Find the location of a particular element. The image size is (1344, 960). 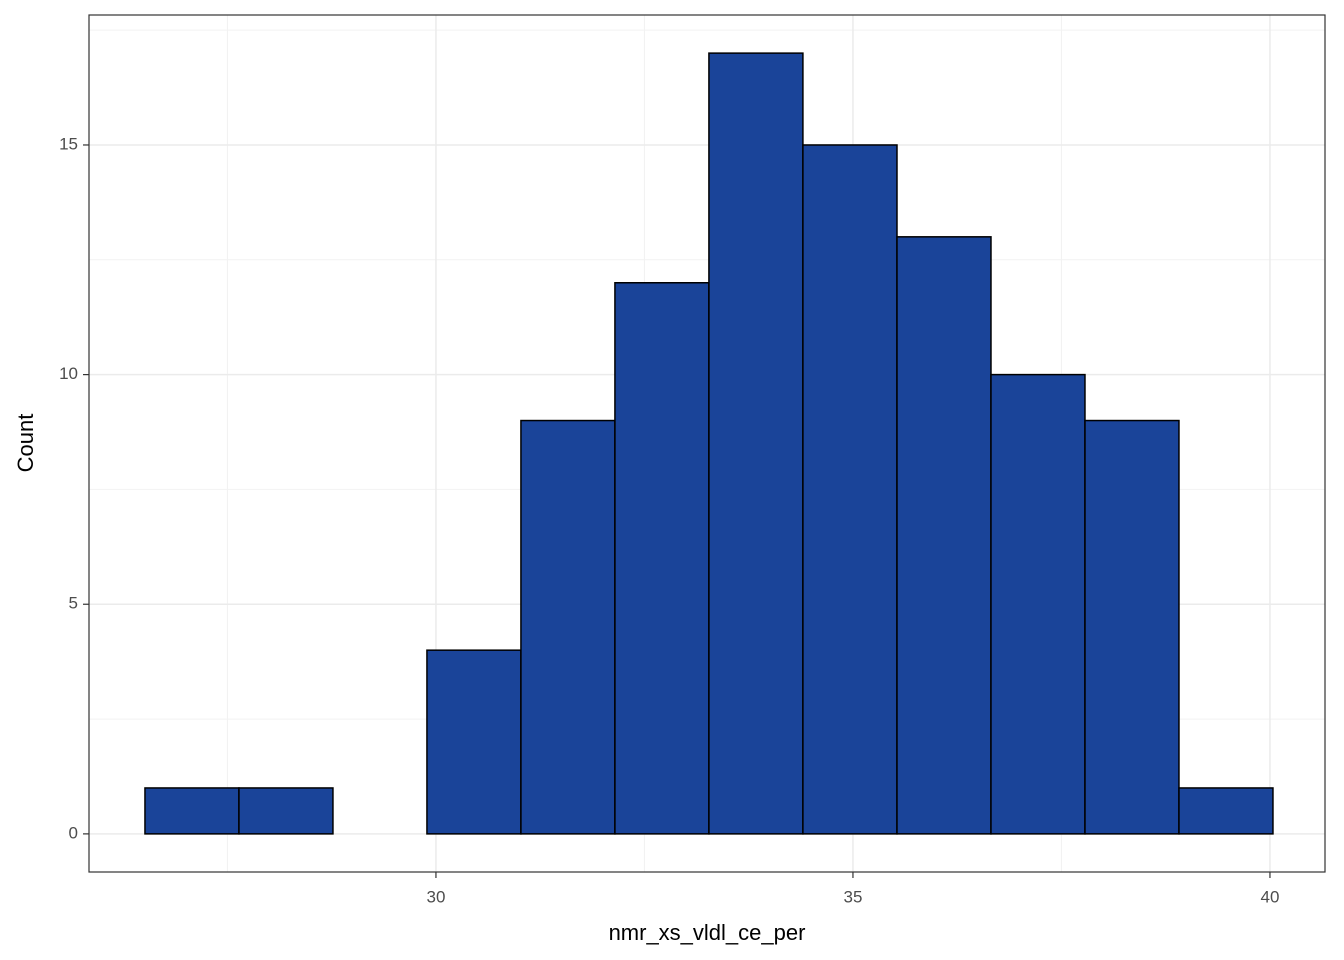

y-tick-label: 15 is located at coordinates (68, 143).